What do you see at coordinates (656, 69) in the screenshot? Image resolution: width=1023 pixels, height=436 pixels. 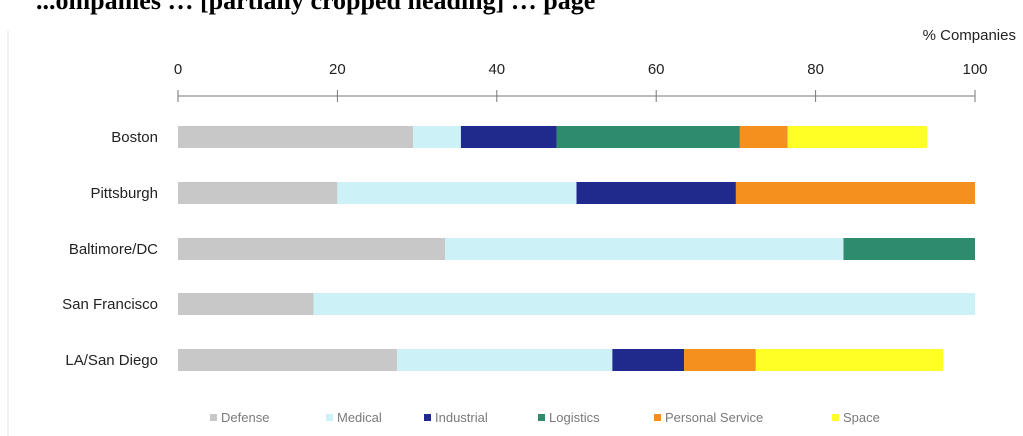 I see `x-tick-label: 60` at bounding box center [656, 69].